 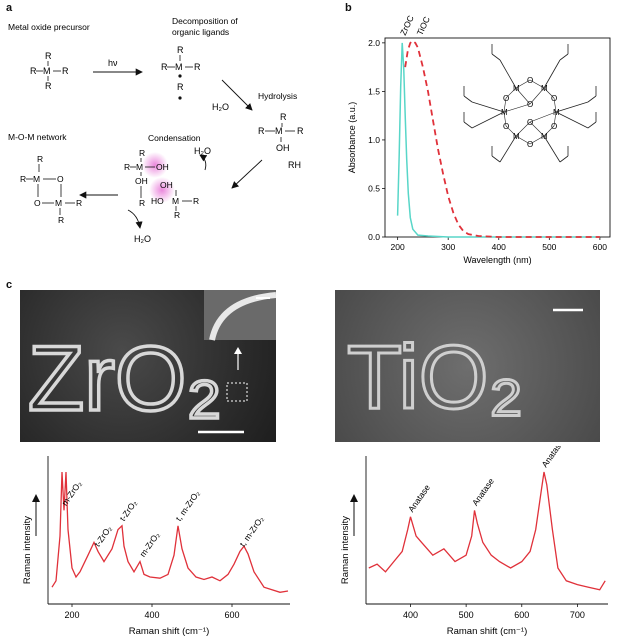 What do you see at coordinates (448, 247) in the screenshot?
I see `x-tick-label: 300` at bounding box center [448, 247].